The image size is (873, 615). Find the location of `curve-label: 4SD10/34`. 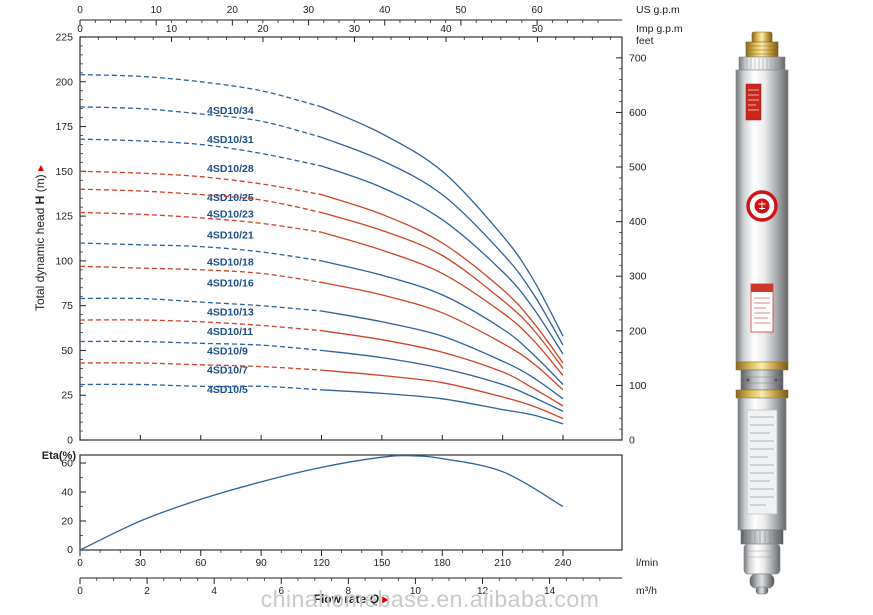

curve-label: 4SD10/34 is located at coordinates (230, 111).